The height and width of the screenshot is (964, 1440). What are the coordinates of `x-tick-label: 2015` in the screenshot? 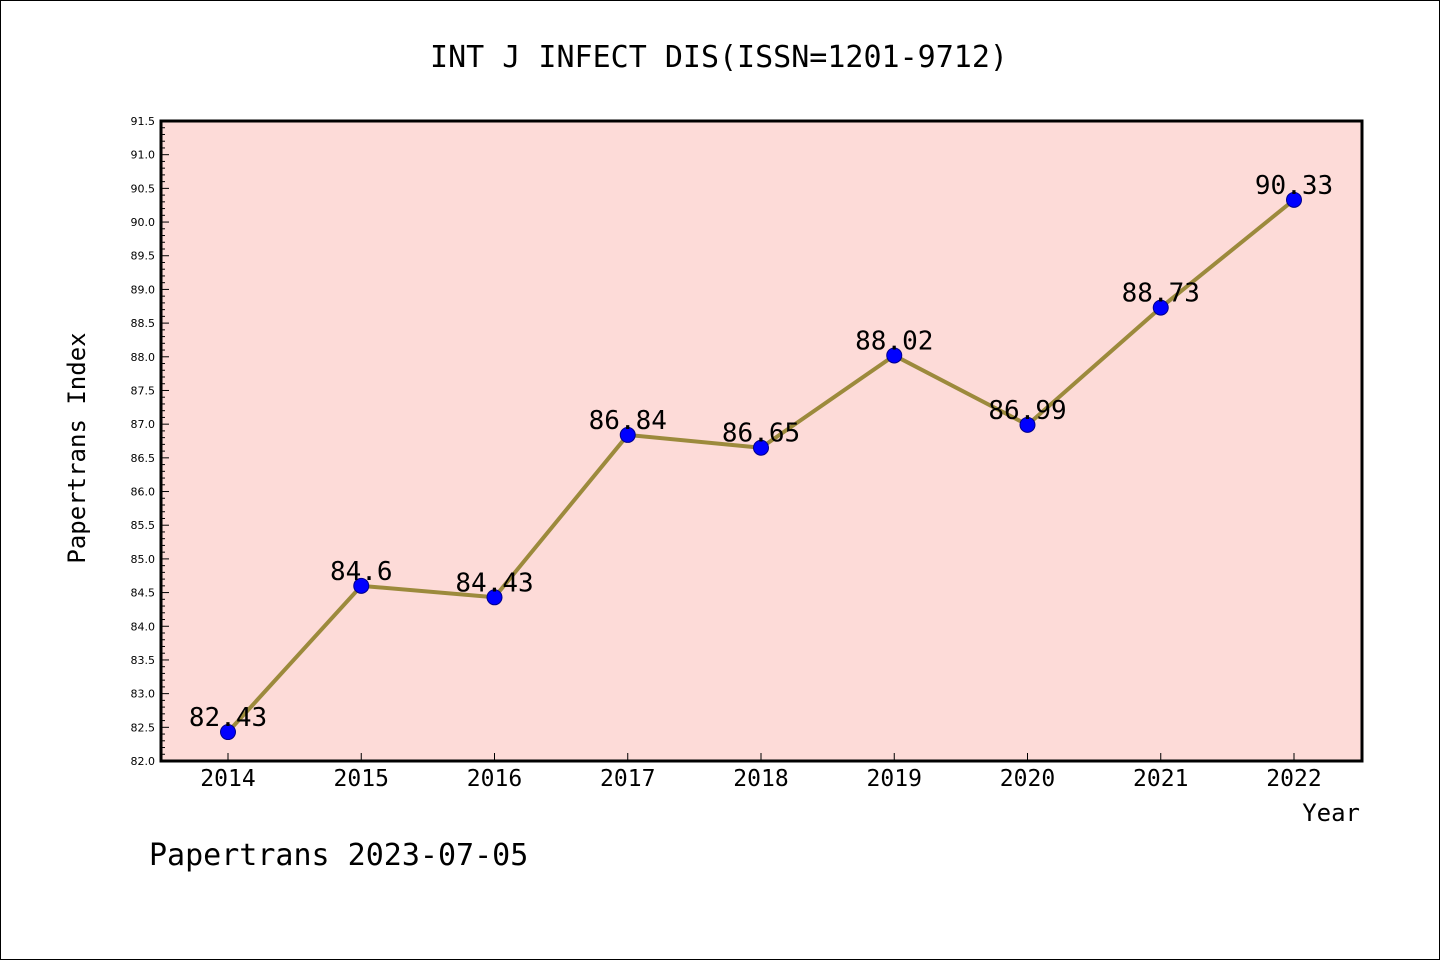 It's located at (361, 779).